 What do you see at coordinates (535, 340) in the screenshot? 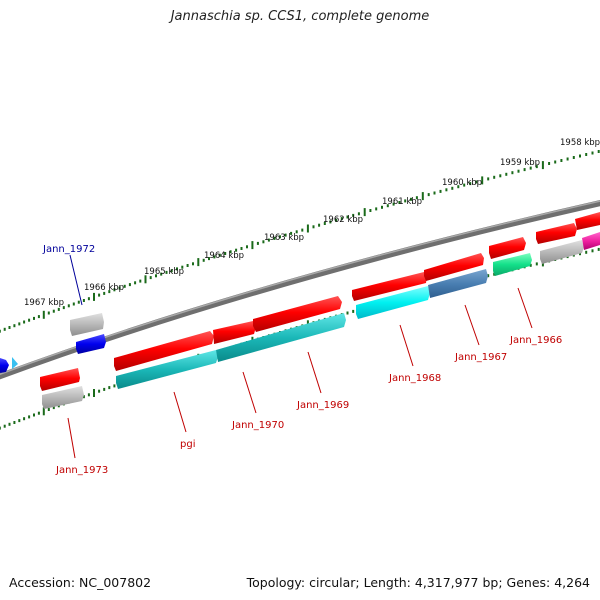
I see `gene-label-jann-1966: Jann_1966` at bounding box center [535, 340].